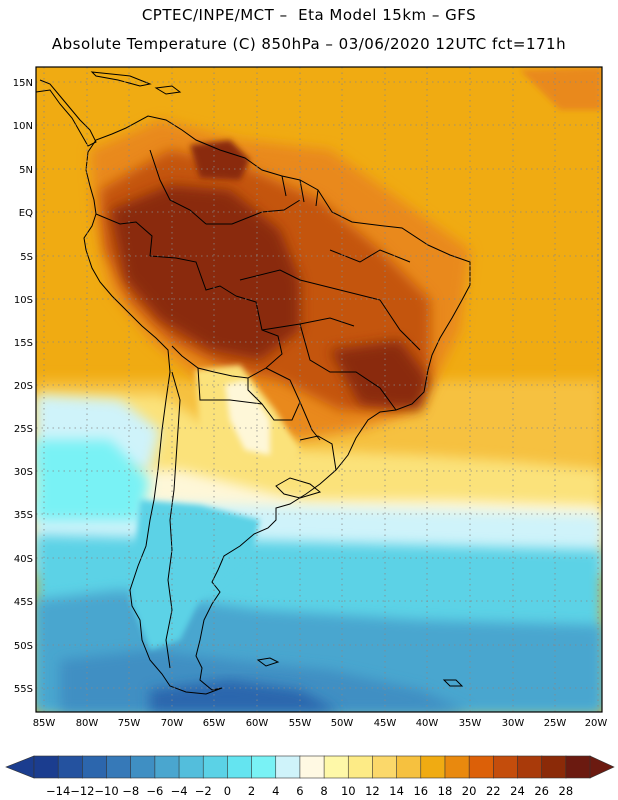 This screenshot has width=618, height=800. Describe the element at coordinates (26, 213) in the screenshot. I see `lat-label: EQ` at that location.